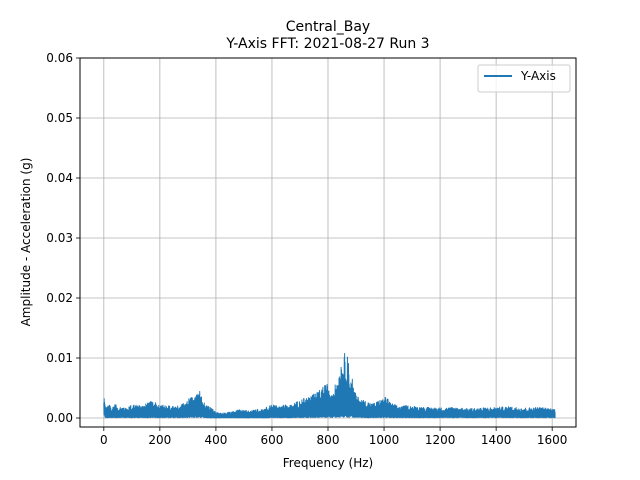 The image size is (640, 480). Describe the element at coordinates (384, 440) in the screenshot. I see `x-tick-label: 1000` at that location.